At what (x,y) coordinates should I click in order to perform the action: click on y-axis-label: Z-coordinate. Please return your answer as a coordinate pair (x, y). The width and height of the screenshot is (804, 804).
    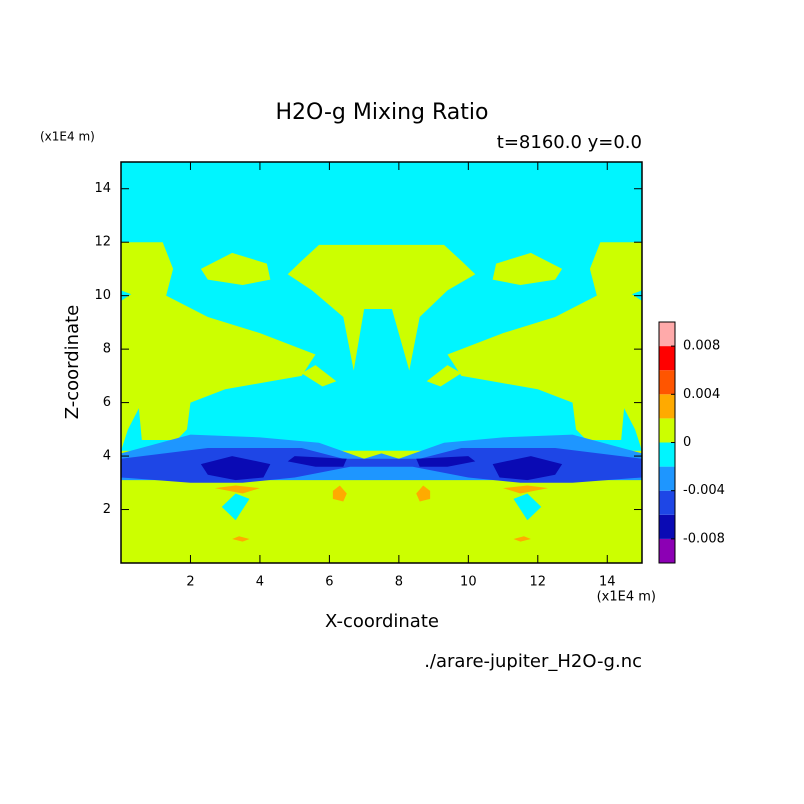
    Looking at the image, I should click on (72, 362).